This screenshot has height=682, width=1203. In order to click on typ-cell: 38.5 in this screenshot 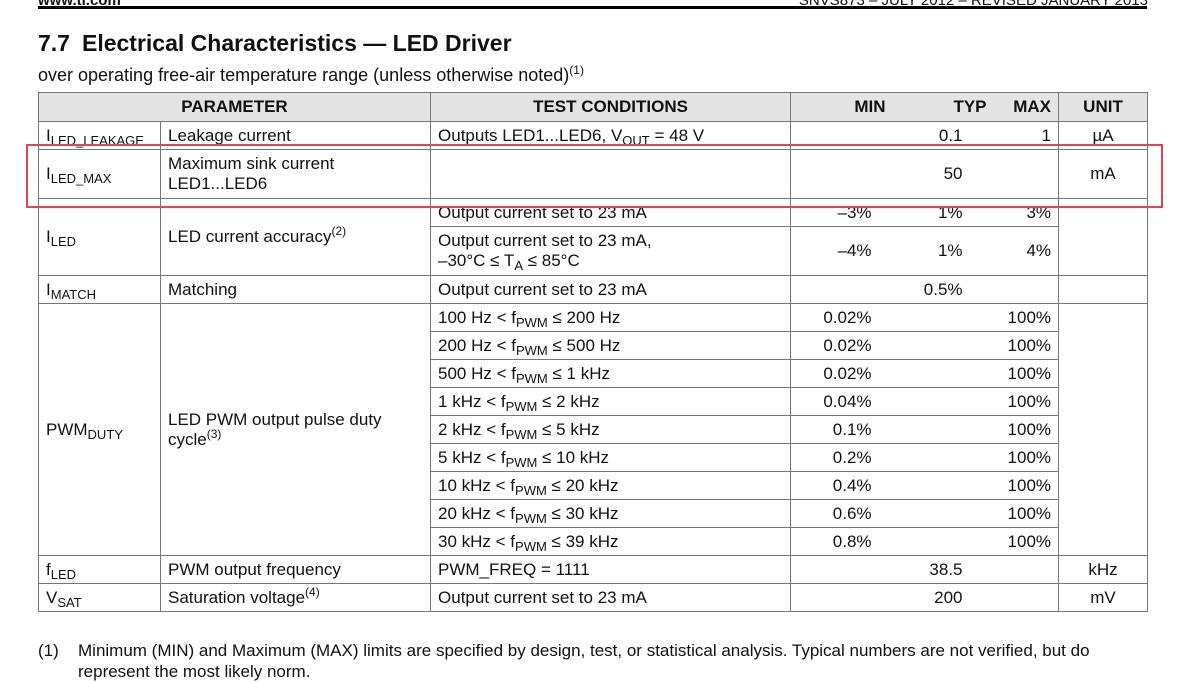, I will do `click(953, 569)`.